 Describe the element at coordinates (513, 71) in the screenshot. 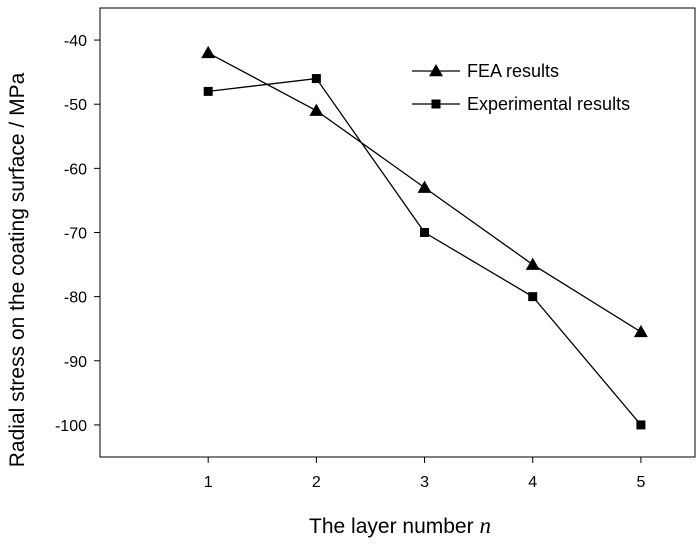

I see `legend-label-fea: FEA results` at that location.